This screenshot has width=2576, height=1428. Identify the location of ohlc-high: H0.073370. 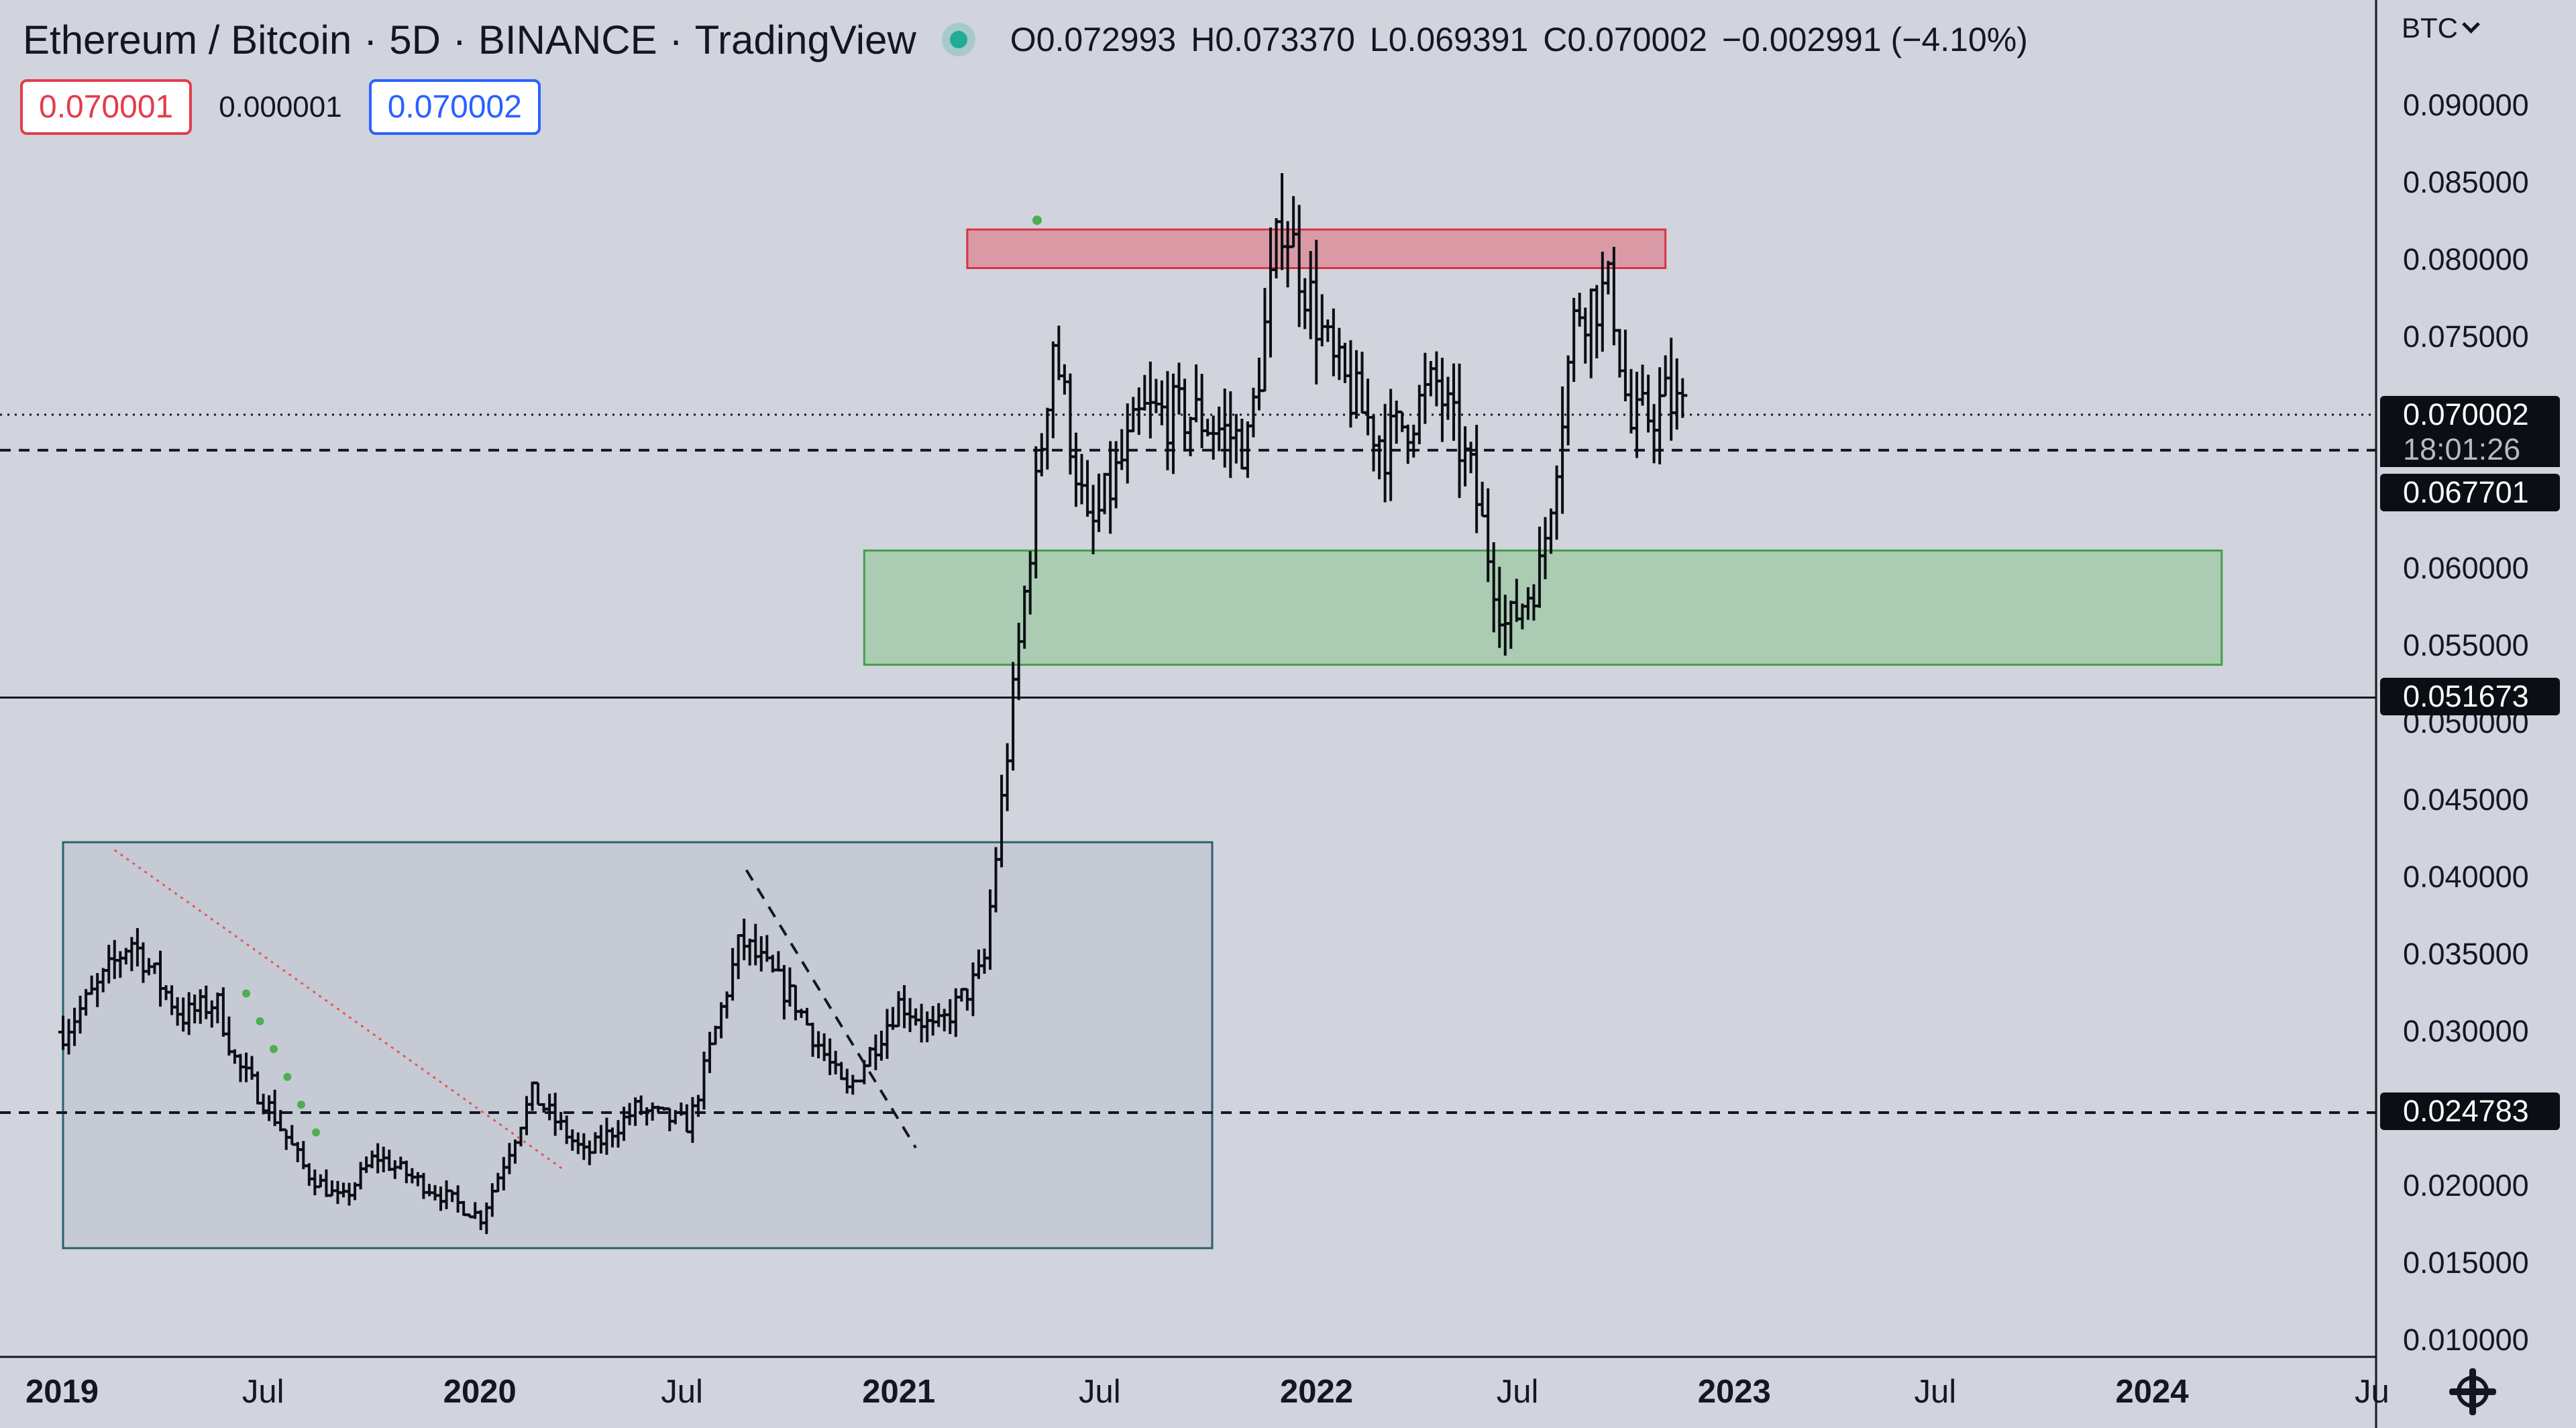
(1273, 39).